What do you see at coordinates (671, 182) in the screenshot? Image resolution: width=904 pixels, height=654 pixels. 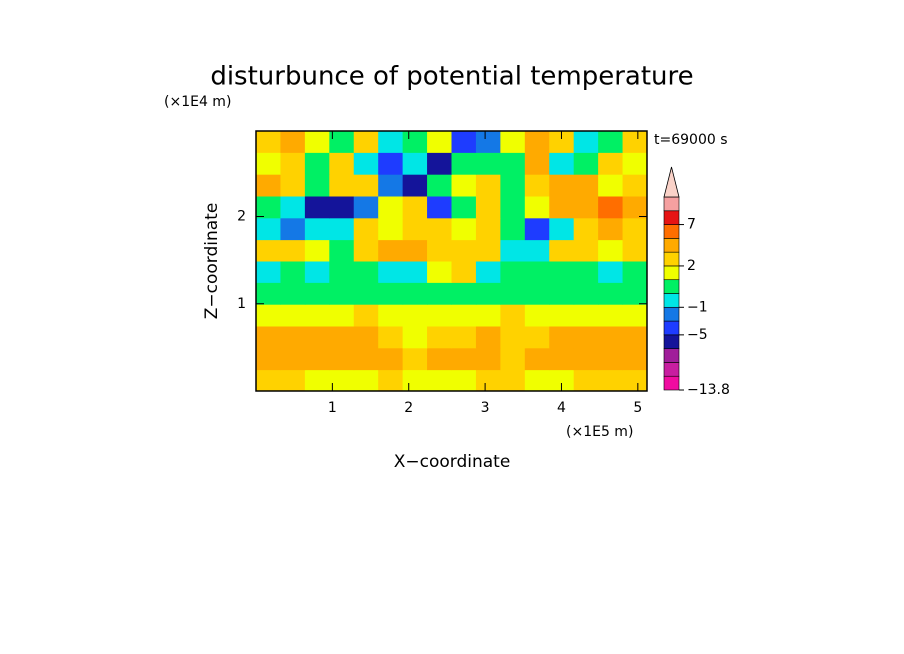 I see `colorbar-extension` at bounding box center [671, 182].